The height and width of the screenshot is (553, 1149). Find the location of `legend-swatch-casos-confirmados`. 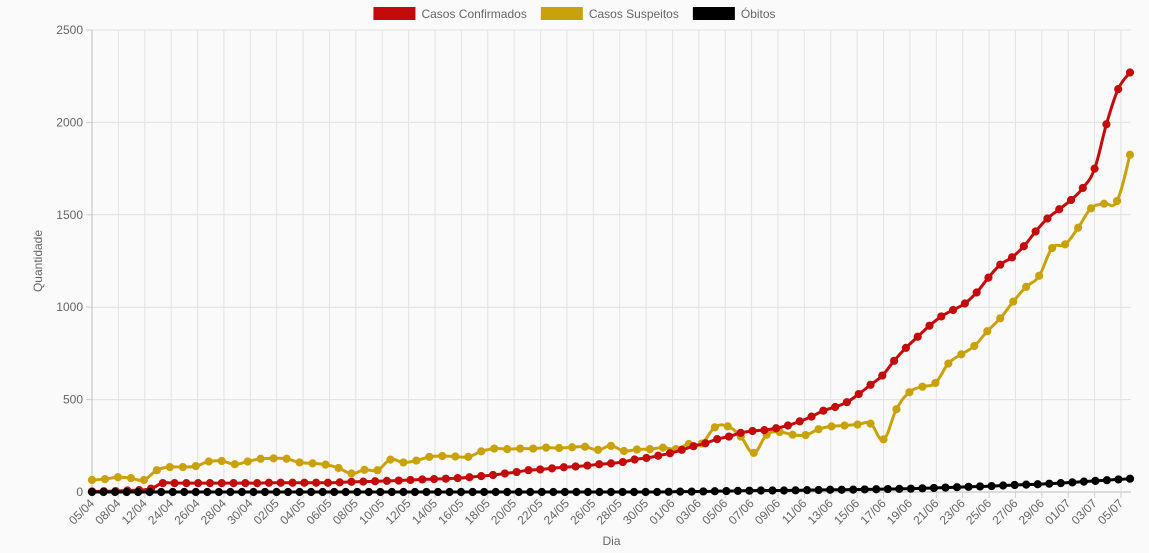

legend-swatch-casos-confirmados is located at coordinates (394, 13).